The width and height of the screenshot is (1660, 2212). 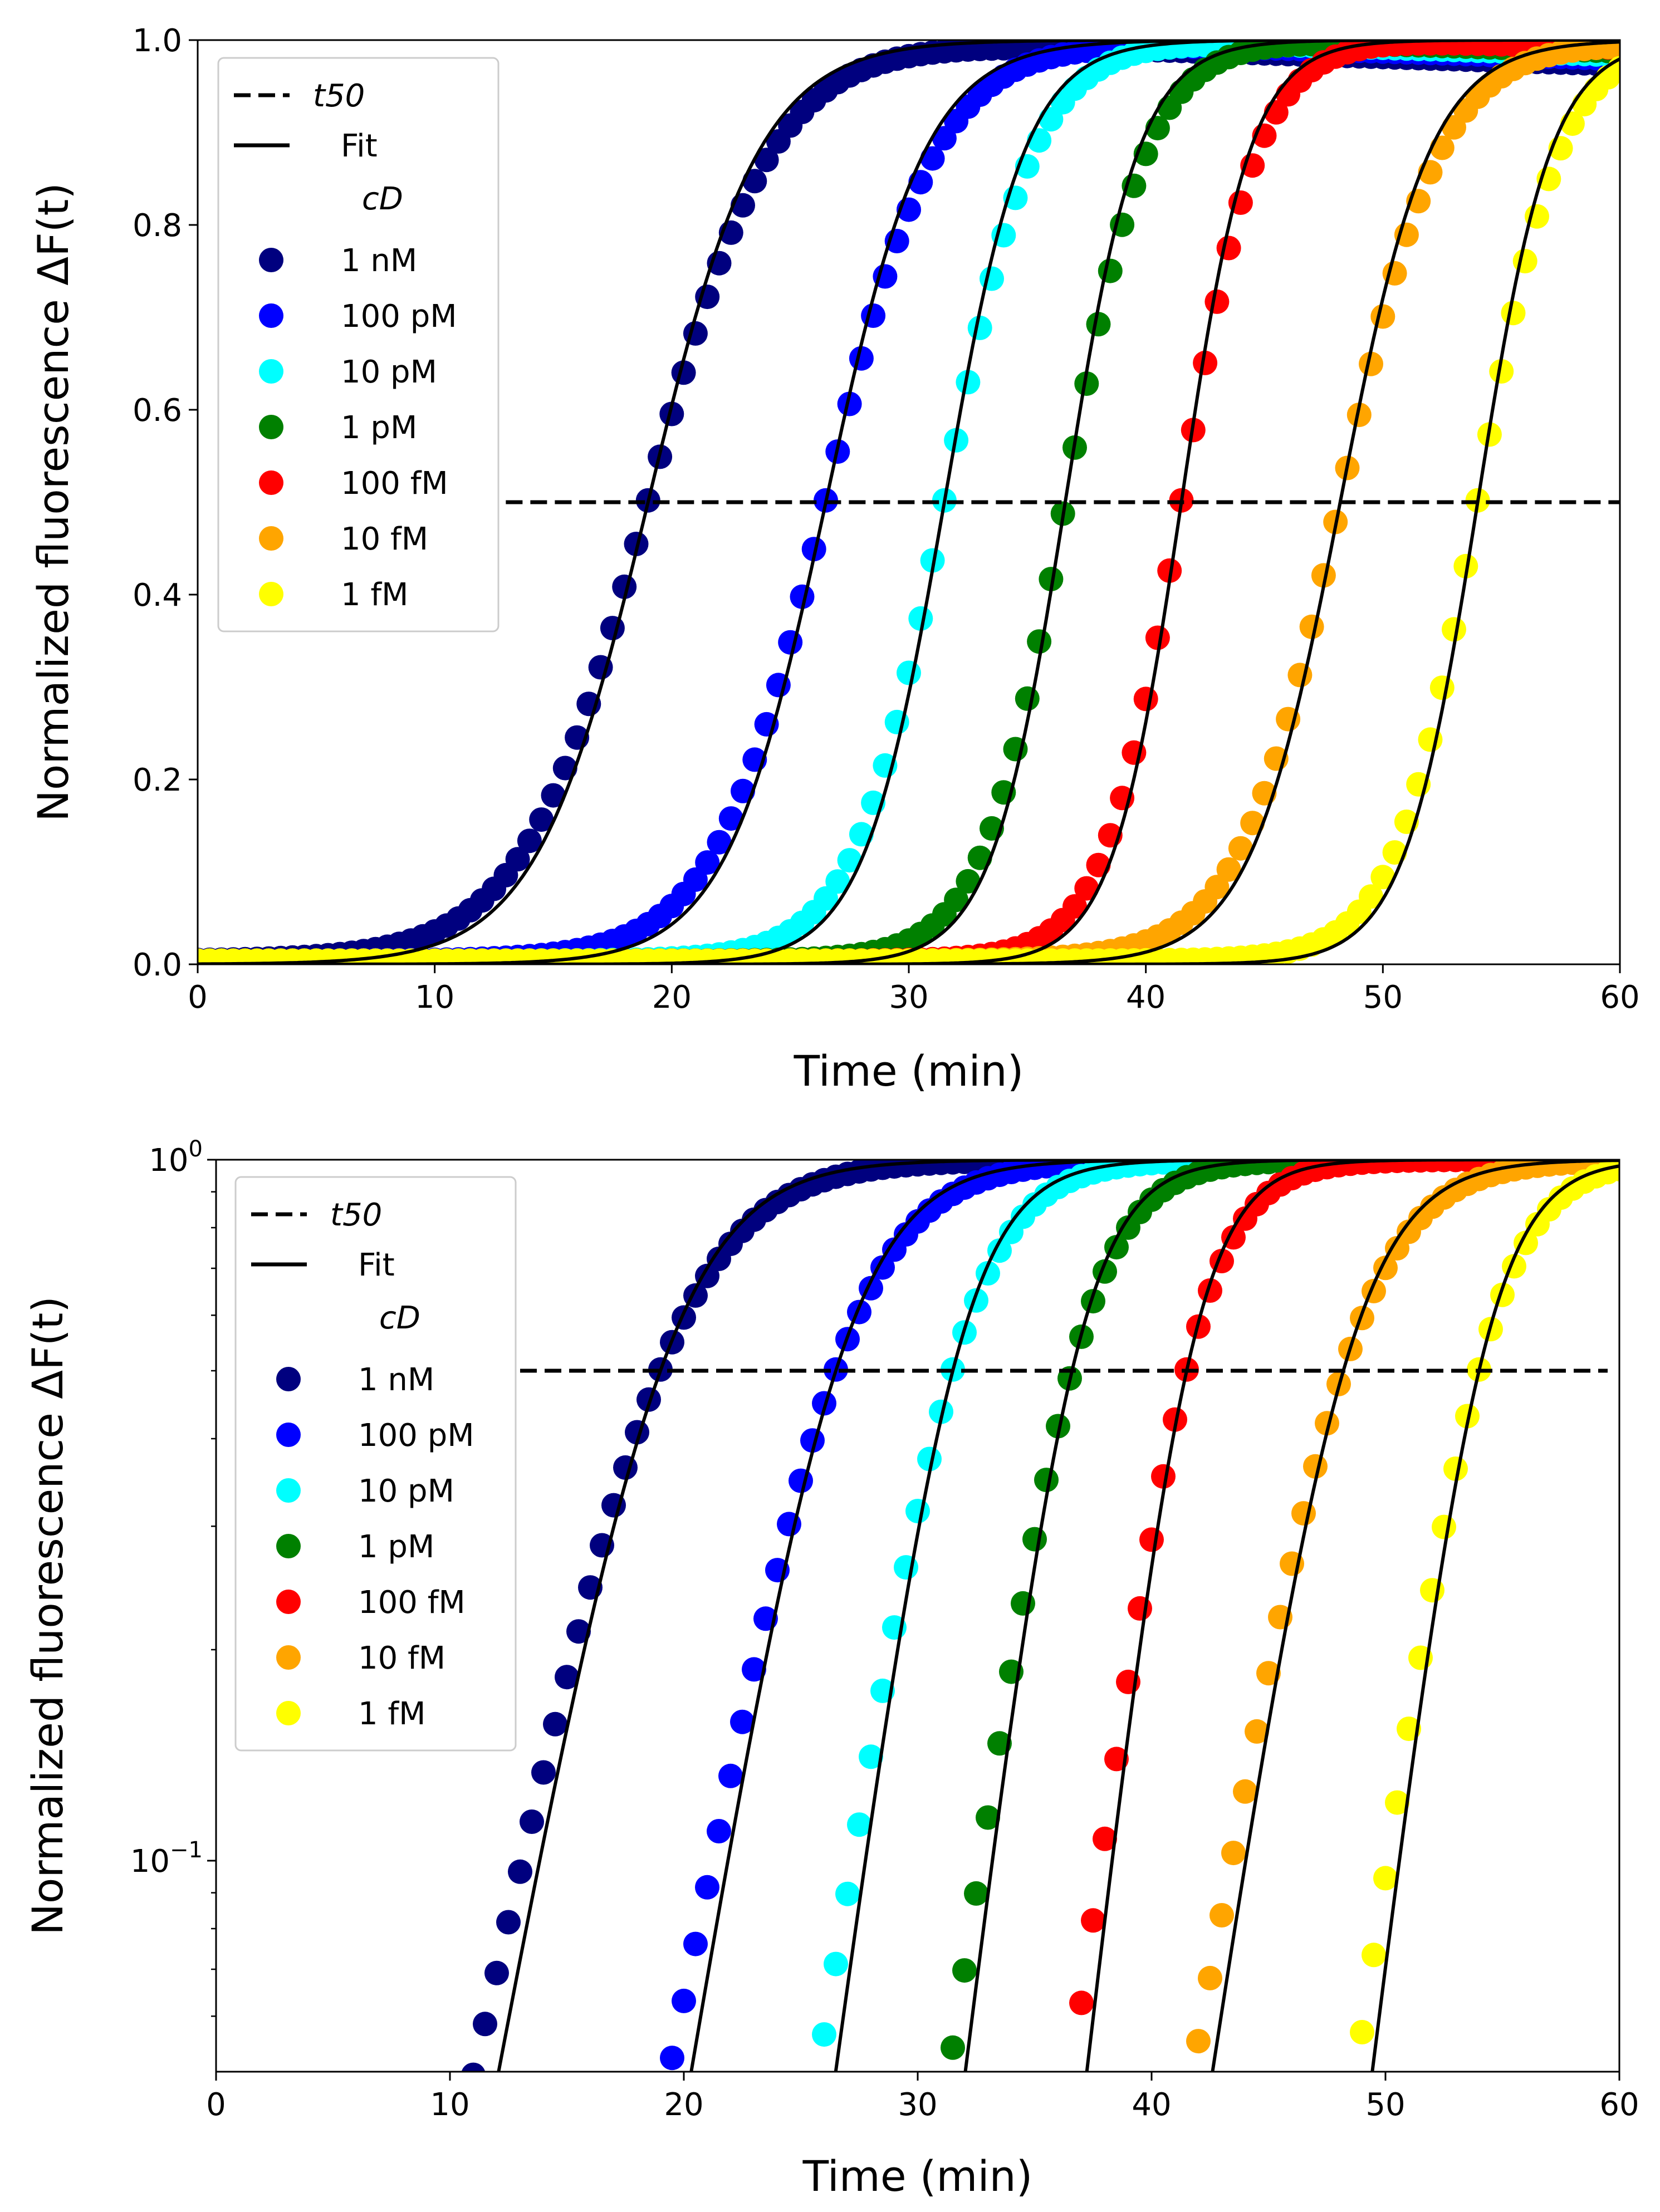 I want to click on bottom-legend-t50-label: t50, so click(x=356, y=1215).